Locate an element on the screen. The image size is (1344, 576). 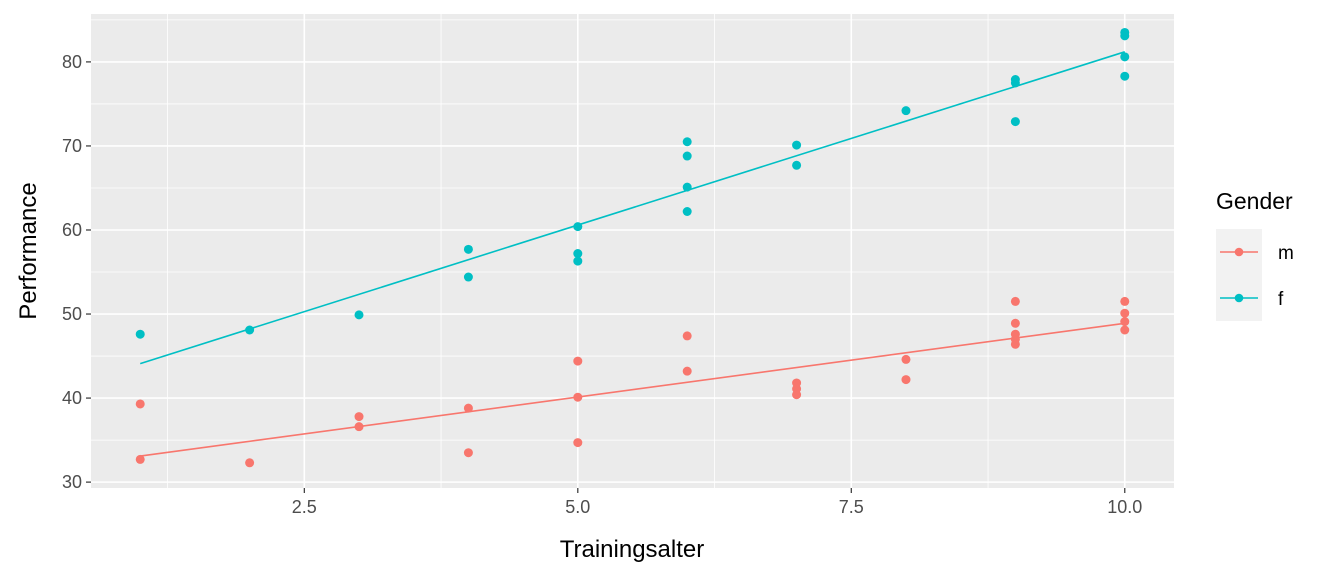
x-tick-label: 2.5 is located at coordinates (304, 507).